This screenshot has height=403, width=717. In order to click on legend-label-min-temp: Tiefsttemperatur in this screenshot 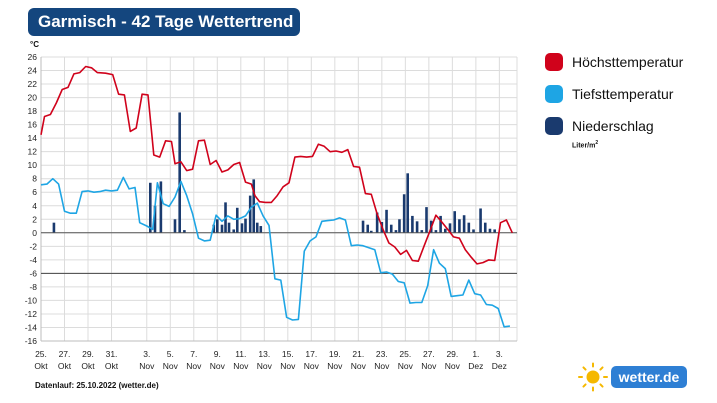, I will do `click(623, 94)`.